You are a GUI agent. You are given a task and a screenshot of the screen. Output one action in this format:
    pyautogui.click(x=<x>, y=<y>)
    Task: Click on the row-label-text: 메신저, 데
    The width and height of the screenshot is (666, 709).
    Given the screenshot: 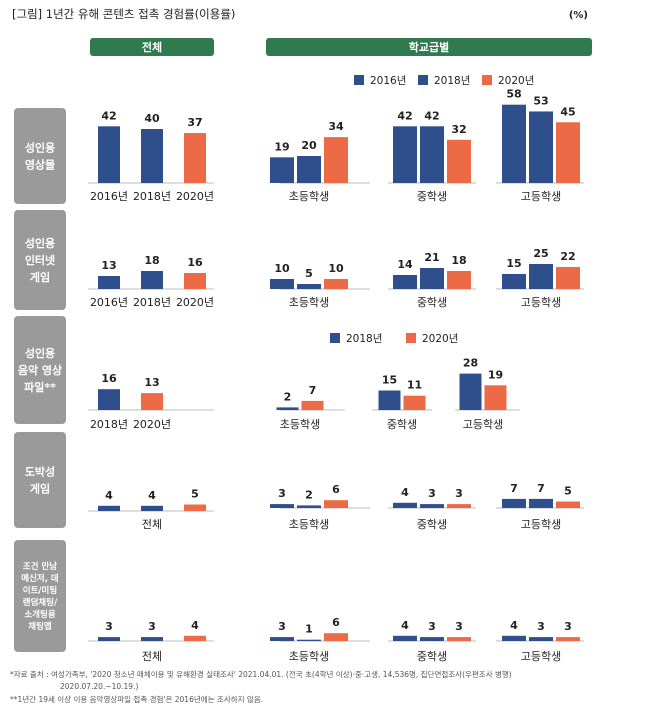 What is the action you would take?
    pyautogui.click(x=40, y=578)
    